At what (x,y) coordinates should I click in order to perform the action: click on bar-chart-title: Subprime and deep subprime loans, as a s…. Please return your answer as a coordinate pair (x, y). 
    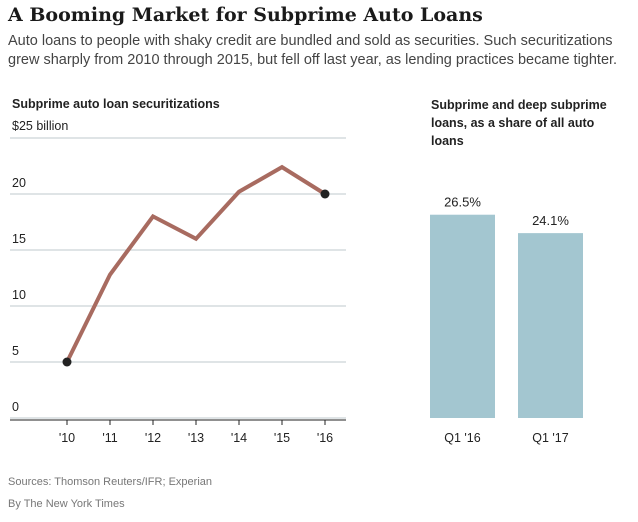
    Looking at the image, I should click on (519, 123).